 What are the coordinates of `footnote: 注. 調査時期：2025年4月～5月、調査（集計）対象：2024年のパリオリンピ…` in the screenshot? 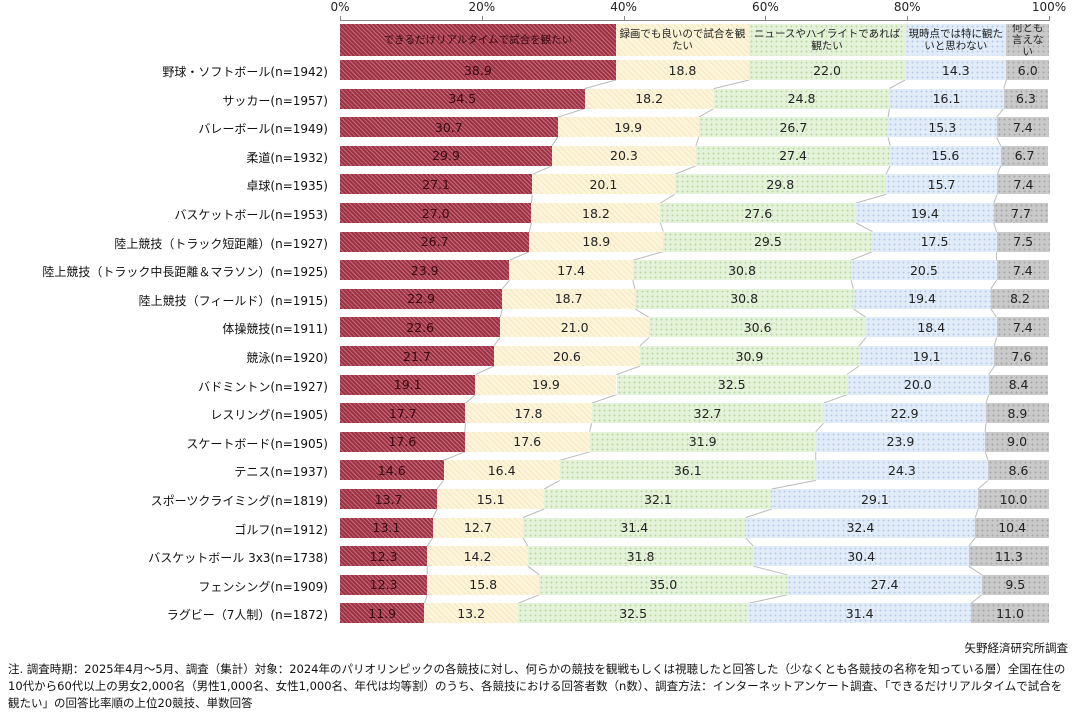 It's located at (537, 686).